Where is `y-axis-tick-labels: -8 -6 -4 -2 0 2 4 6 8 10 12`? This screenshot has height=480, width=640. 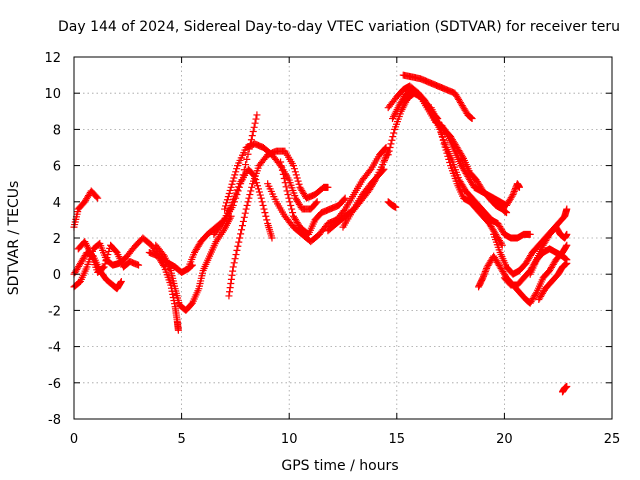
y-axis-tick-labels: -8 -6 -4 -2 0 2 4 6 8 10 12 is located at coordinates (52, 239).